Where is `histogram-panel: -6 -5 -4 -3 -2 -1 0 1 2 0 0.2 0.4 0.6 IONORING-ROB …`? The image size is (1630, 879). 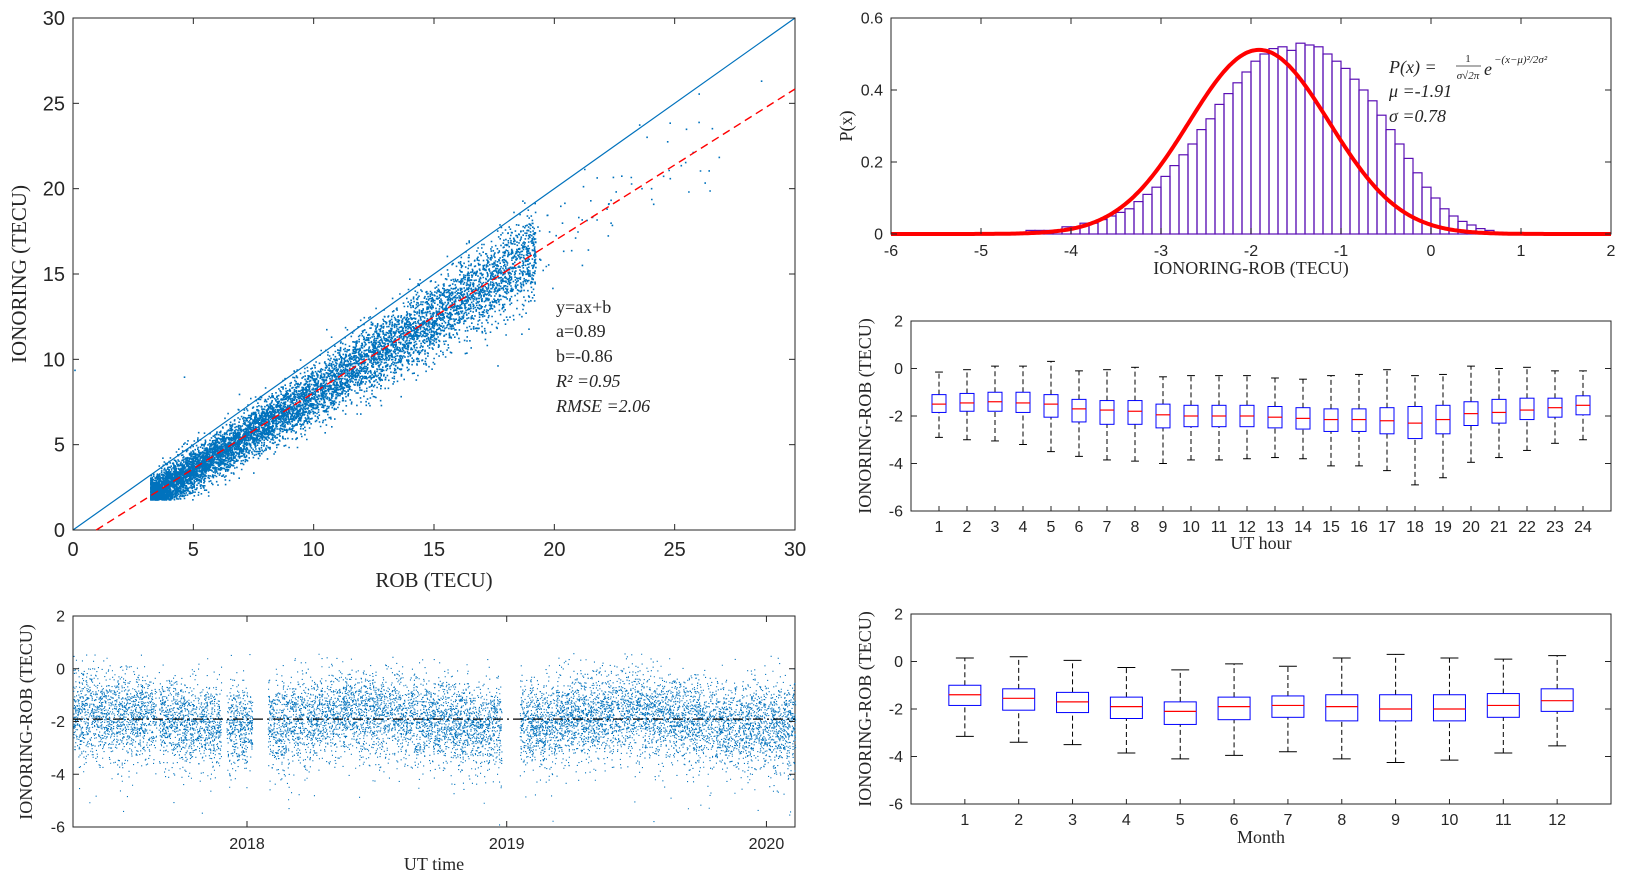
histogram-panel: -6 -5 -4 -3 -2 -1 0 1 2 0 0.2 0.4 0.6 IONORING-ROB … is located at coordinates (1226, 145).